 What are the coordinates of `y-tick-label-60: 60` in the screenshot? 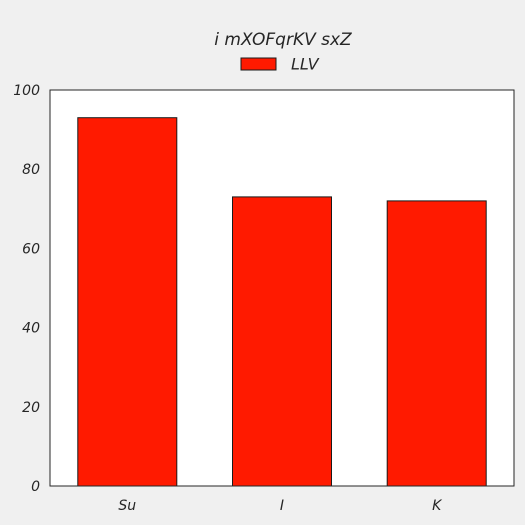 It's located at (31, 249).